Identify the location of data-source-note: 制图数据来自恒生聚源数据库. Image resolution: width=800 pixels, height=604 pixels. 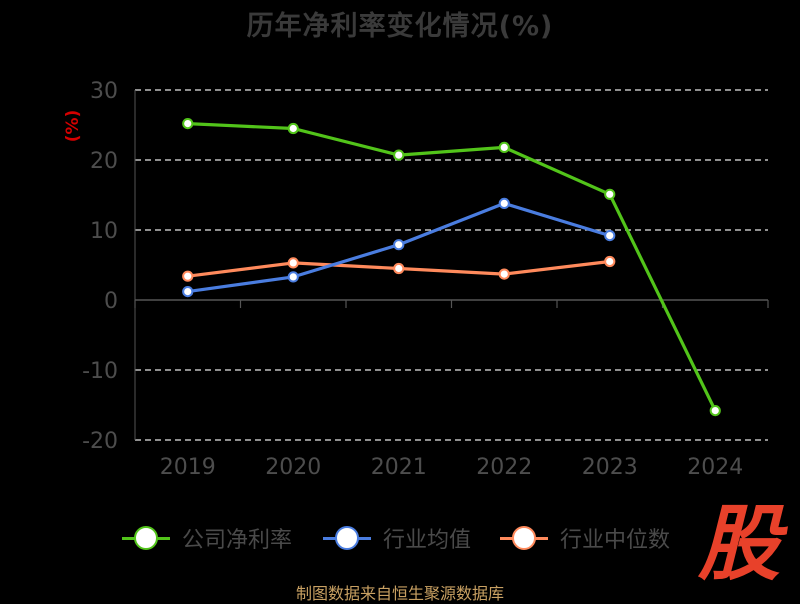
(399, 593).